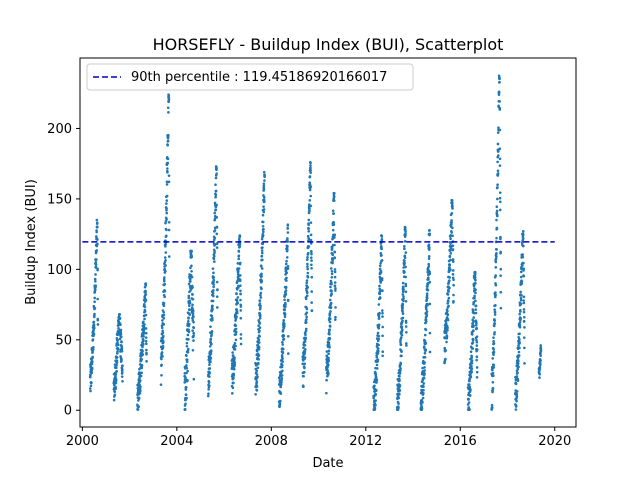  I want to click on x-axis: 2000 2004 2008 2012 2016 2020, so click(318, 438).